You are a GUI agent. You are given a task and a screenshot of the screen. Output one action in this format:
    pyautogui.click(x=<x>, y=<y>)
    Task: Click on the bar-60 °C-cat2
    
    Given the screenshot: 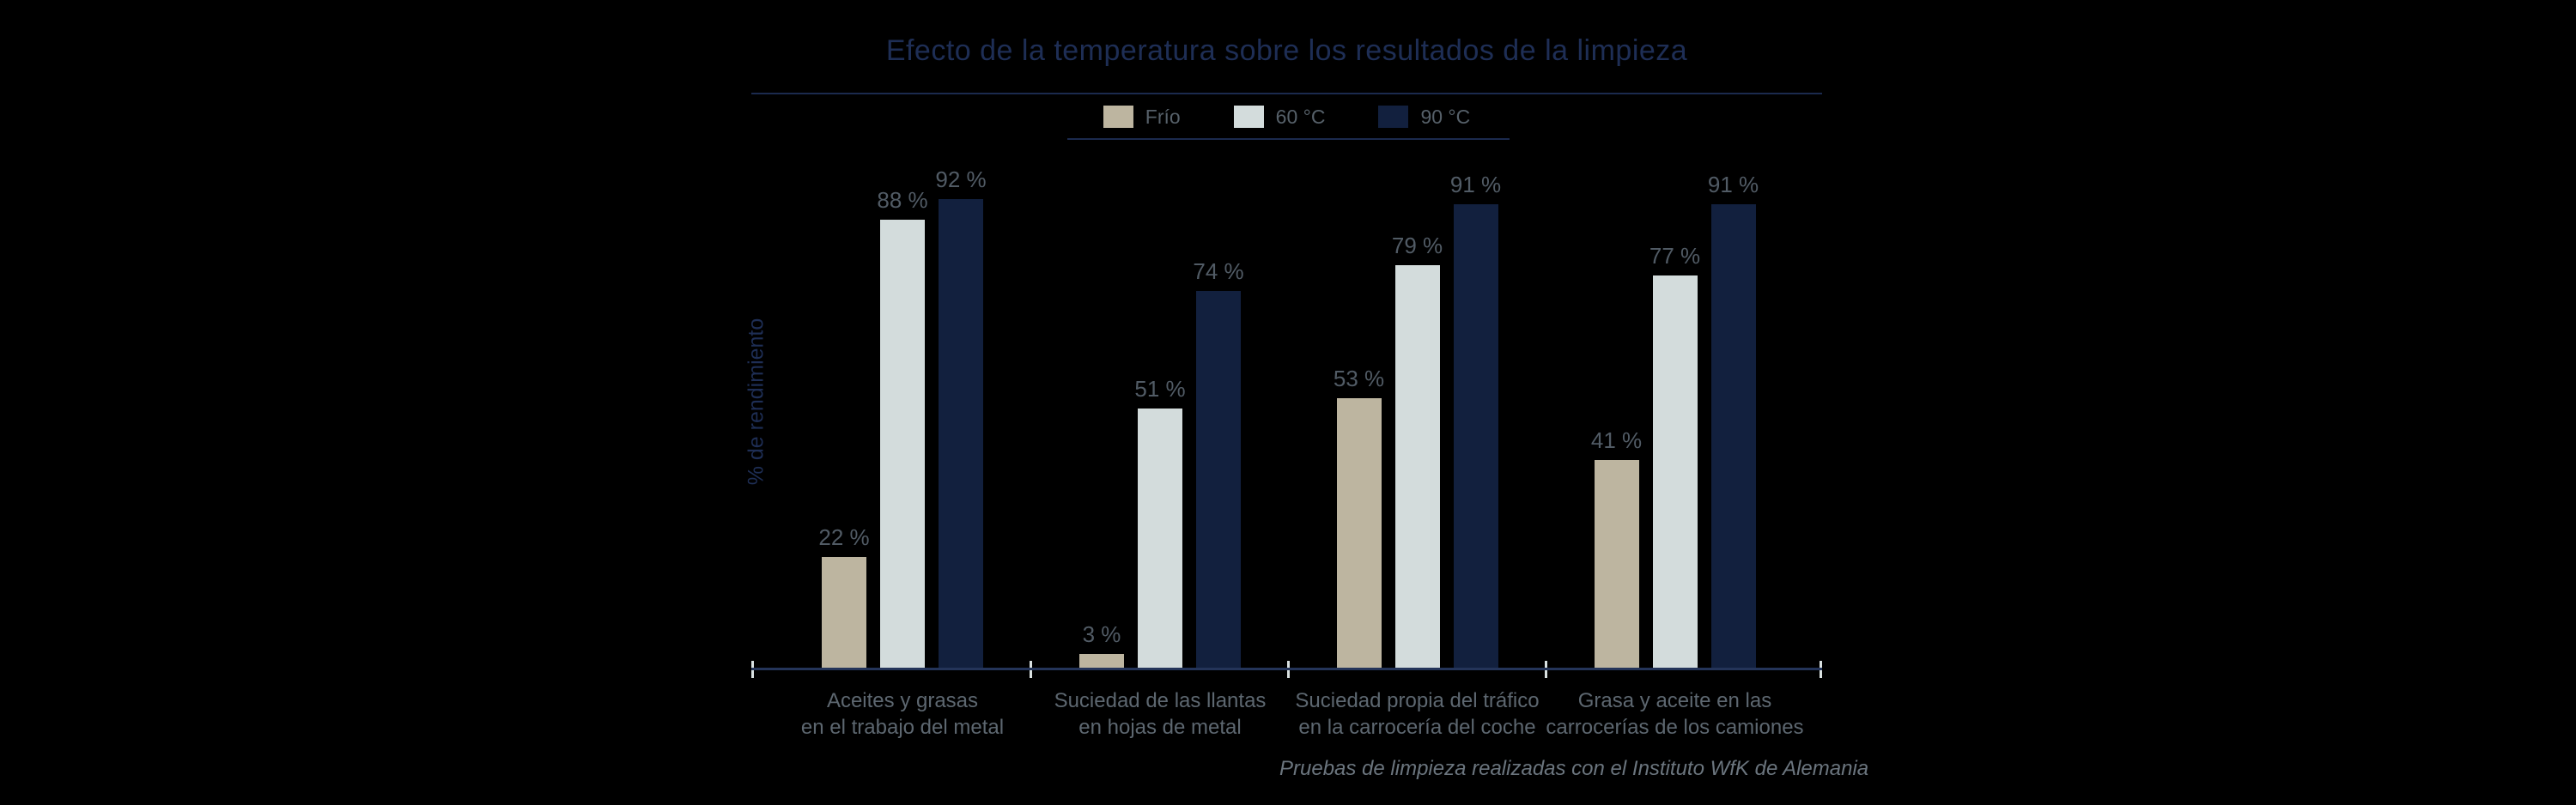 What is the action you would take?
    pyautogui.click(x=1160, y=539)
    